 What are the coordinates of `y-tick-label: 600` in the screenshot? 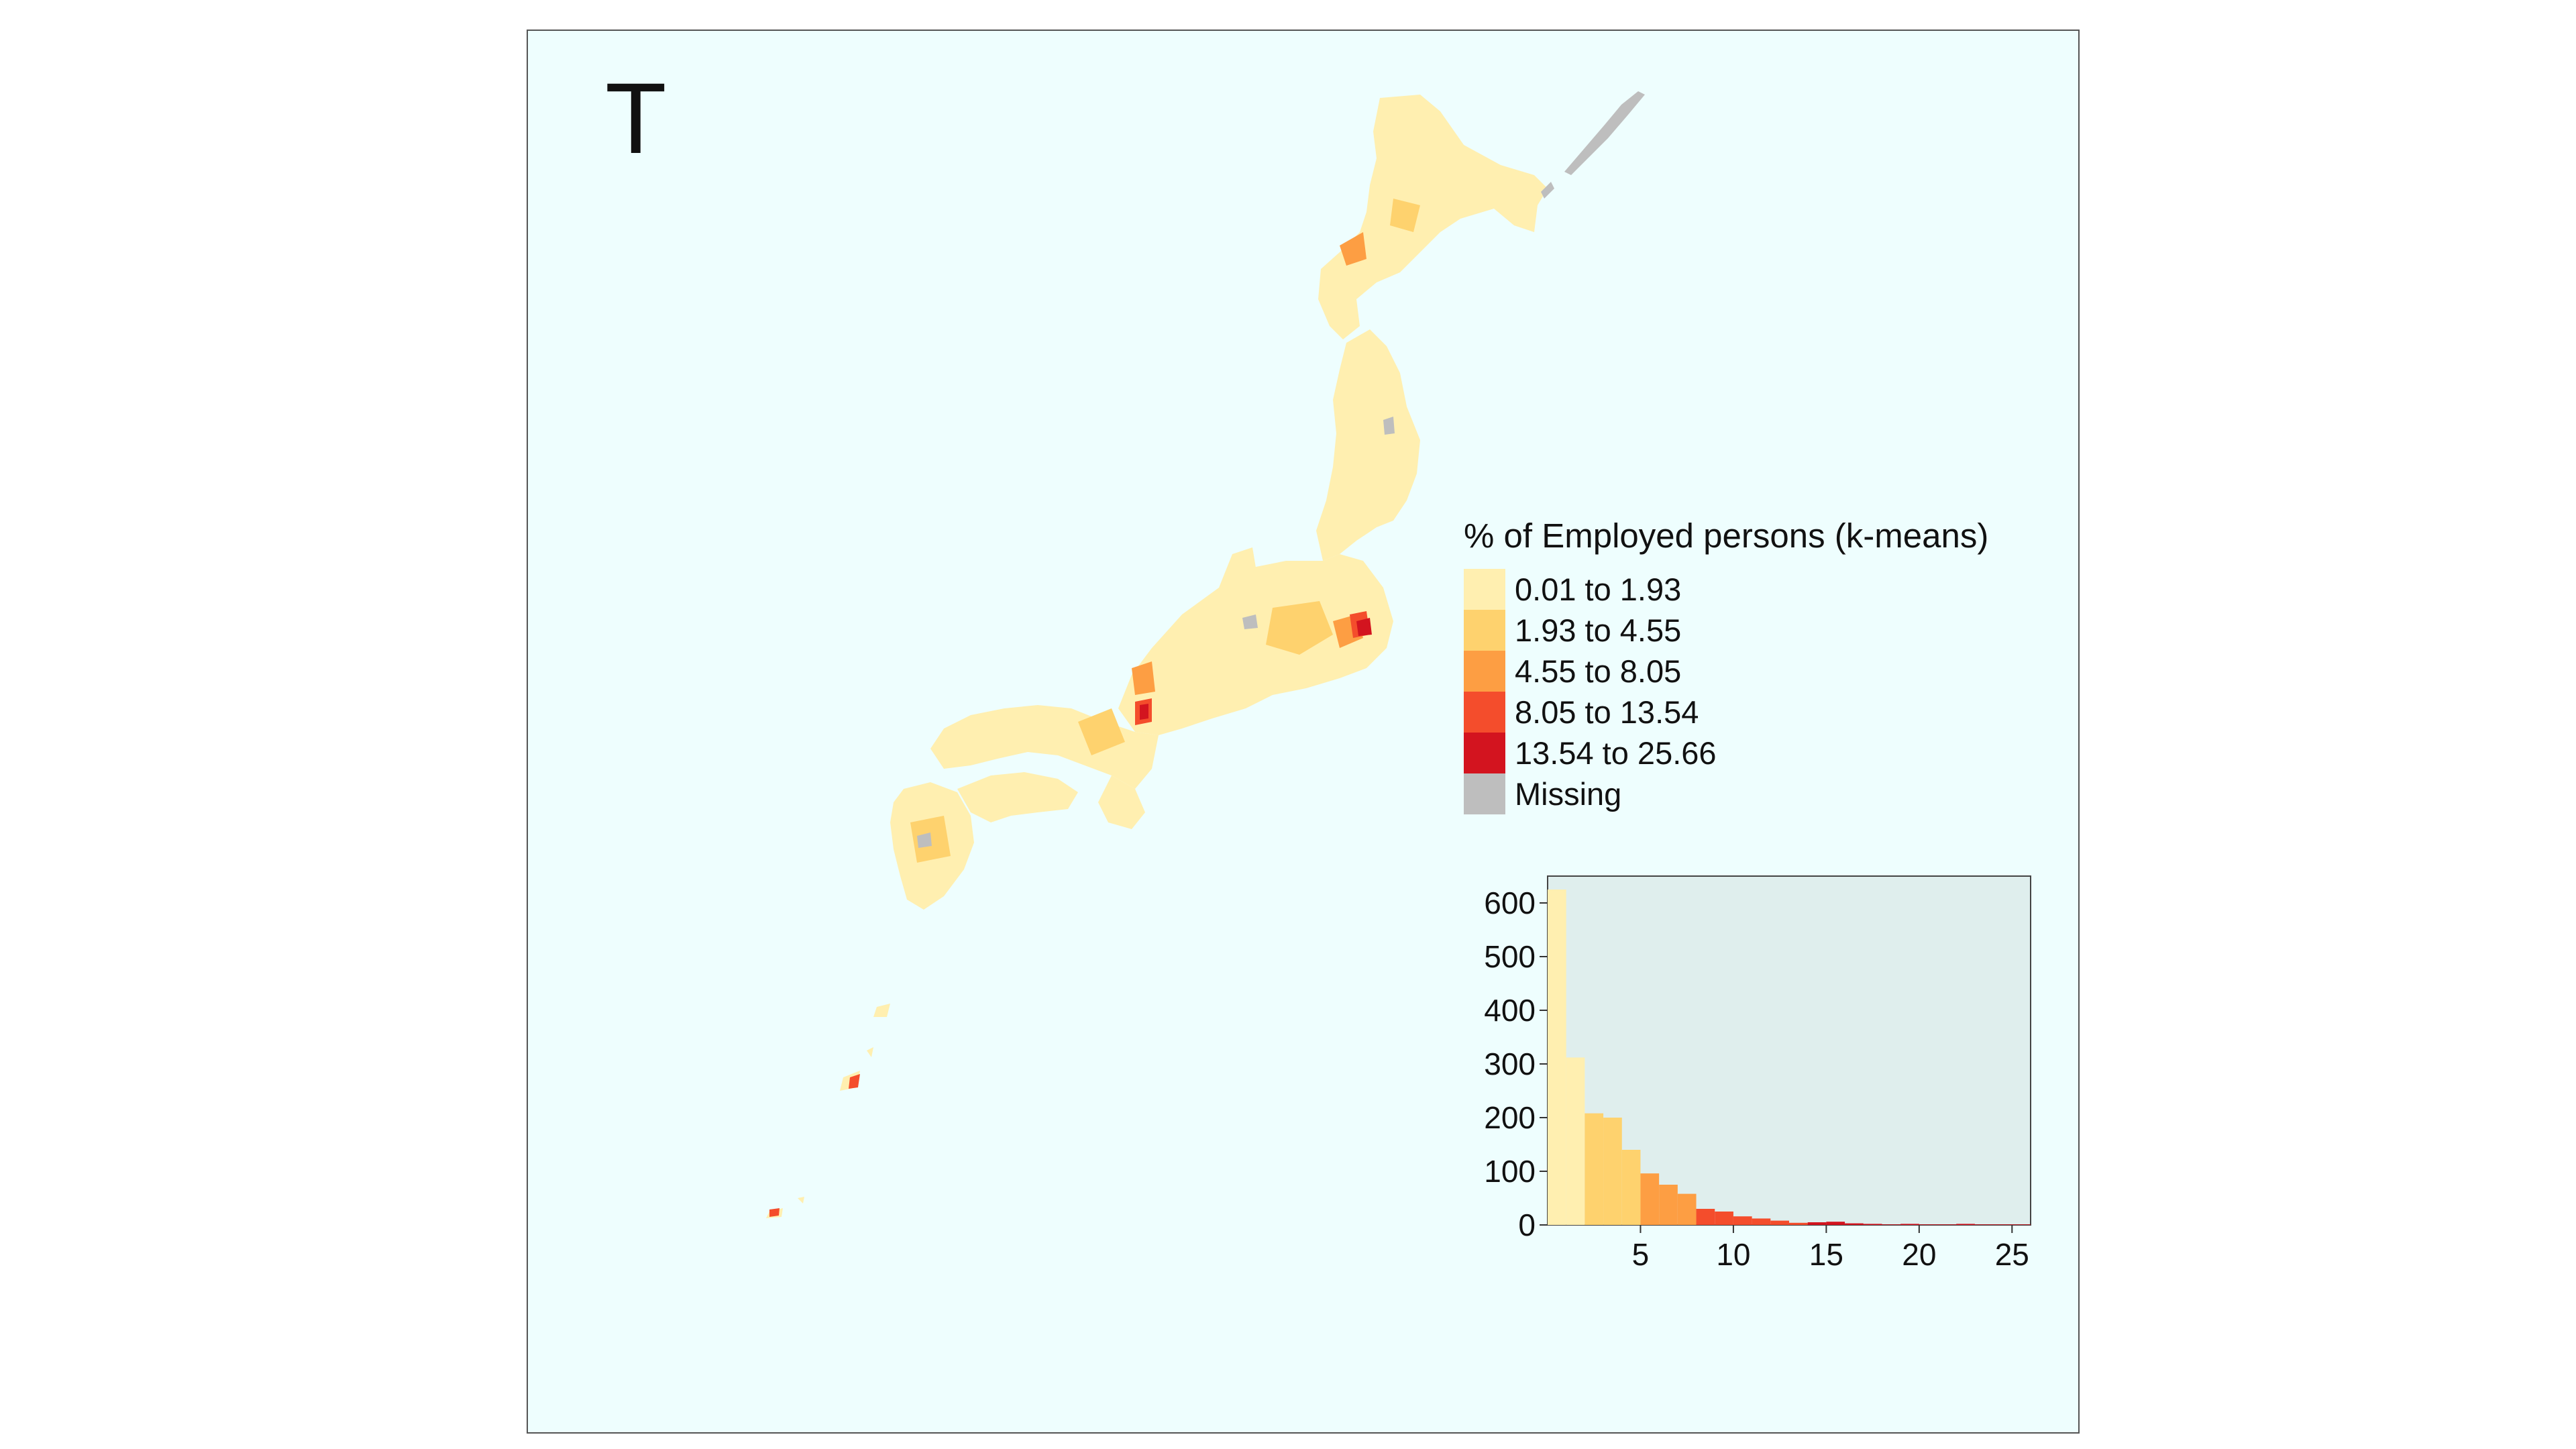 It's located at (1510, 902).